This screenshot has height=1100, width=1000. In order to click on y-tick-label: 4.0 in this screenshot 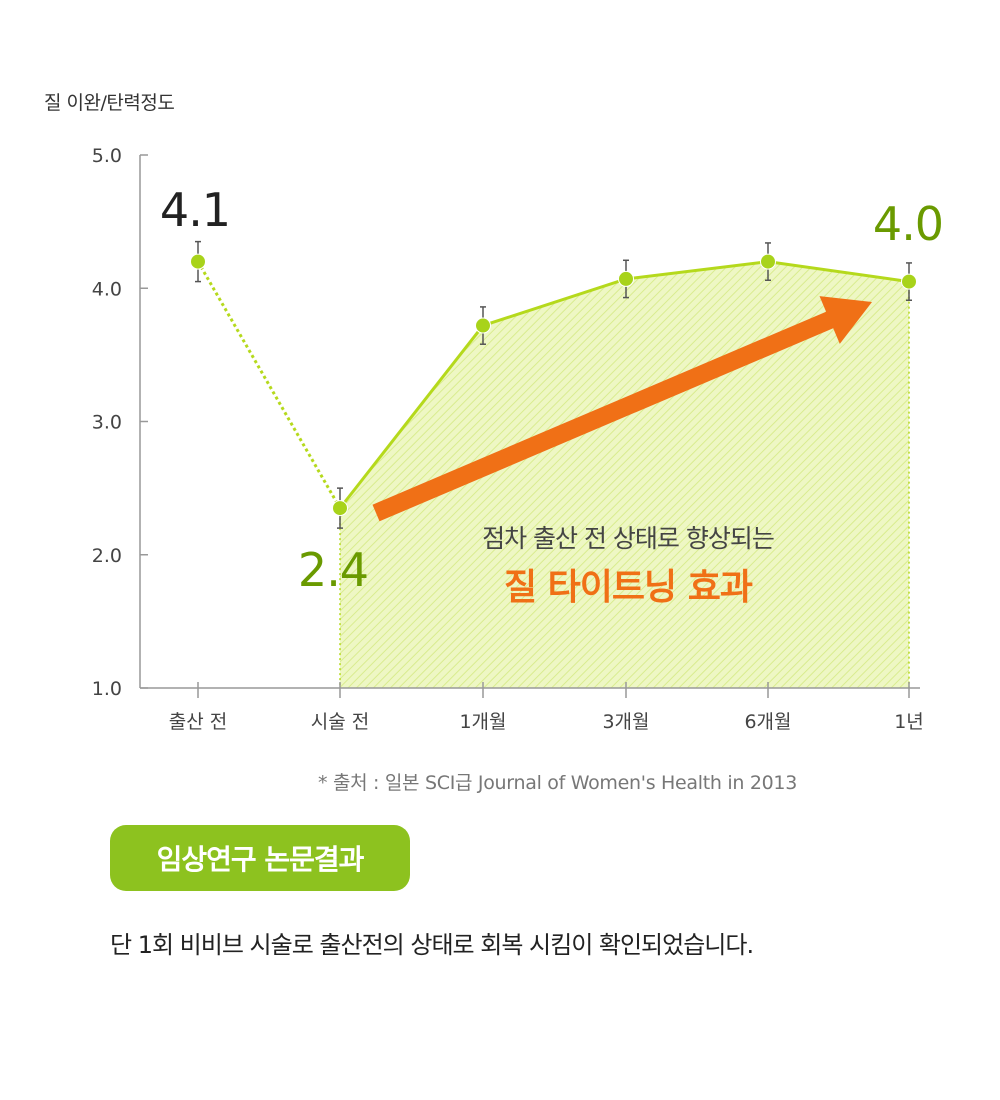, I will do `click(107, 289)`.